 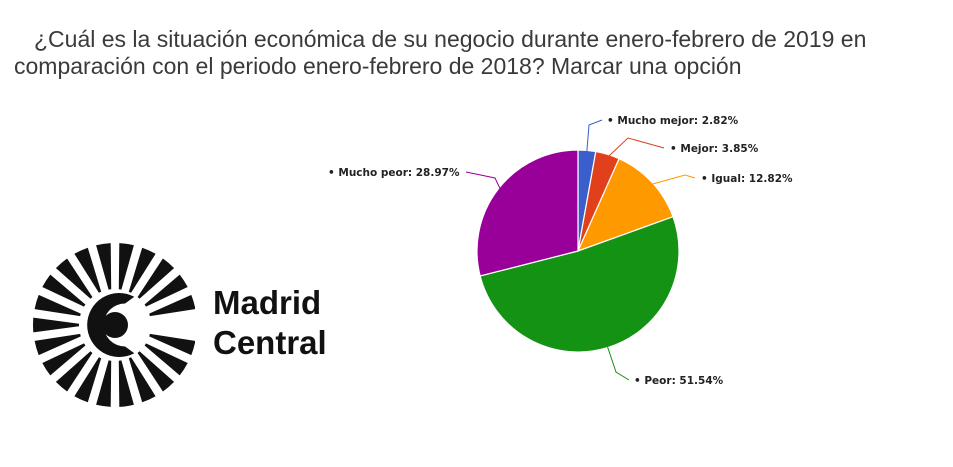 I want to click on pie-slice-igual, so click(x=625, y=205).